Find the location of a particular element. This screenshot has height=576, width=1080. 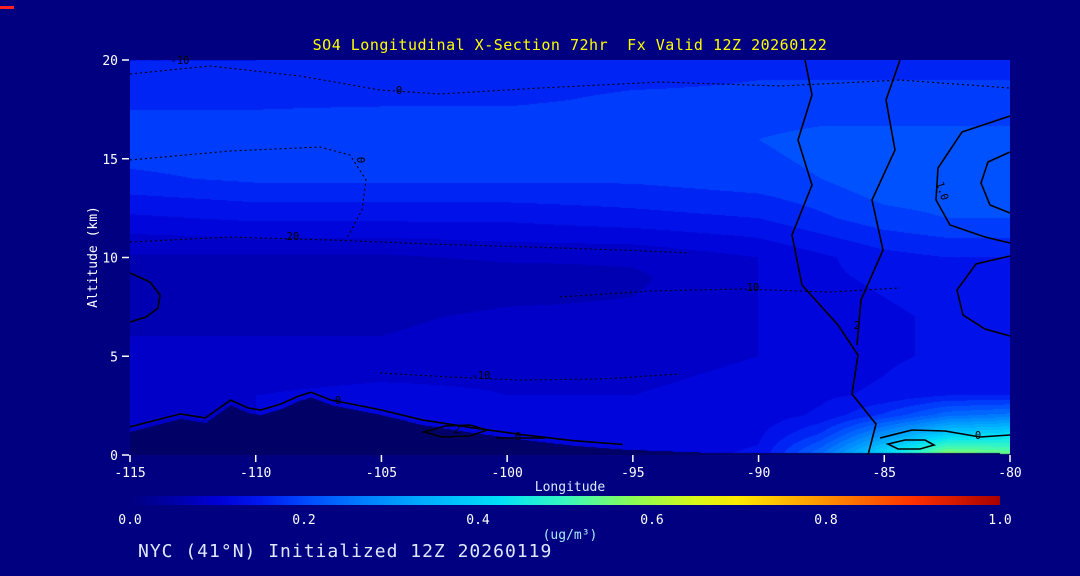

x-tick-label: -105 is located at coordinates (381, 473).